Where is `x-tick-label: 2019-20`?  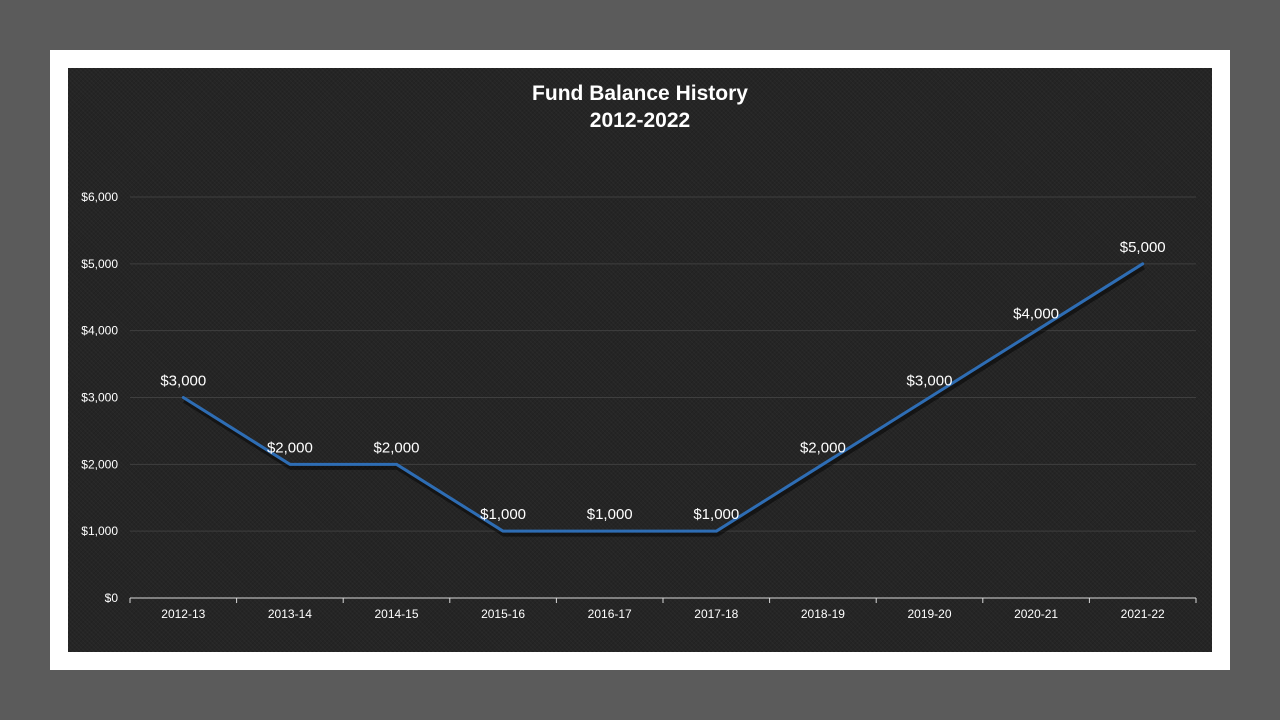 x-tick-label: 2019-20 is located at coordinates (929, 614).